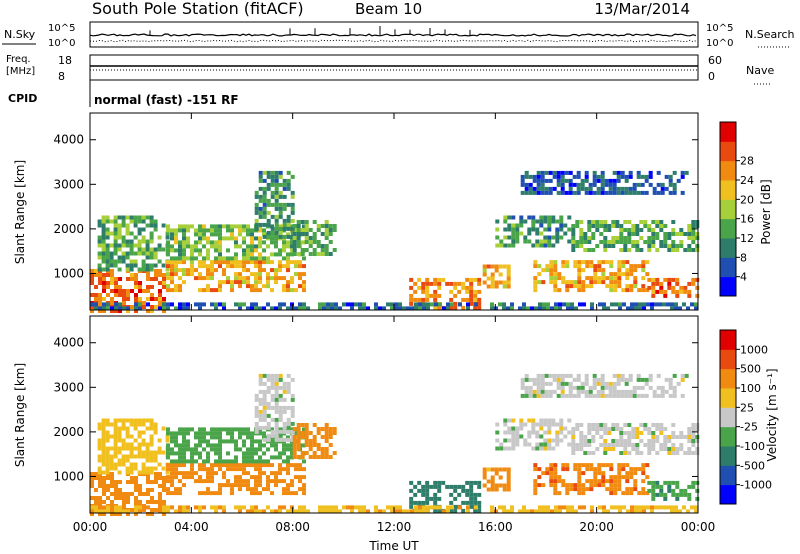 This screenshot has width=800, height=554. What do you see at coordinates (61, 43) in the screenshot?
I see `noise-left-tick-bottom: 10^0` at bounding box center [61, 43].